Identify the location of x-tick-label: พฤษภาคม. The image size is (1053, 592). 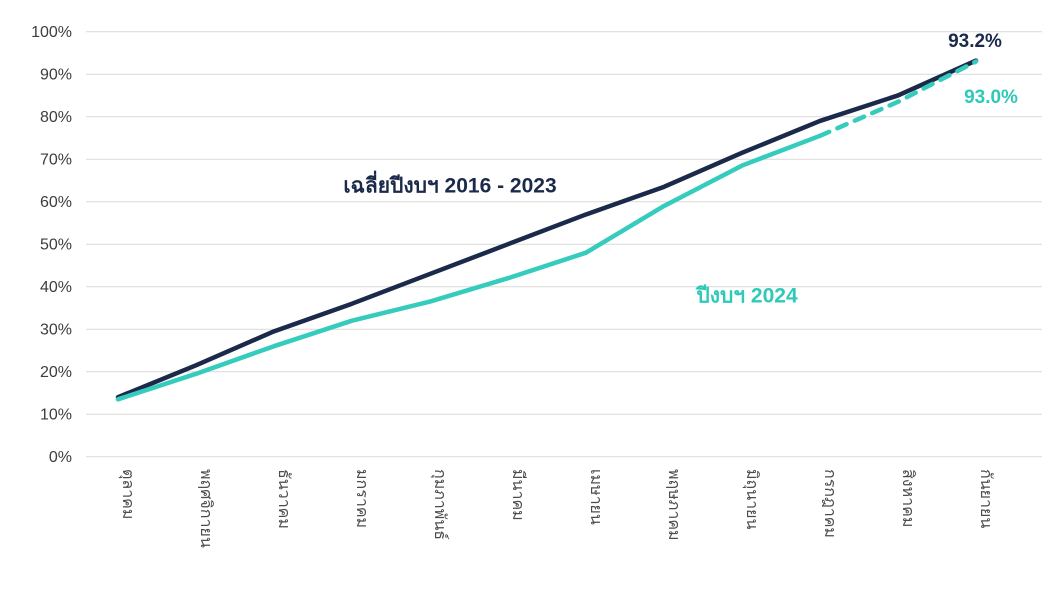
(673, 505).